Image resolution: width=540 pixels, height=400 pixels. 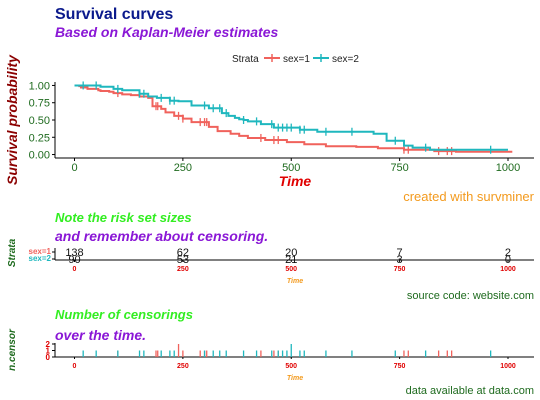 I want to click on risk-row-label: sex=2, so click(x=40, y=258).